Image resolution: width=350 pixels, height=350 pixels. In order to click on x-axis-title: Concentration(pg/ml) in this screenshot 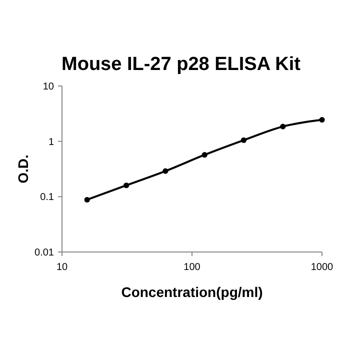, I will do `click(192, 292)`.